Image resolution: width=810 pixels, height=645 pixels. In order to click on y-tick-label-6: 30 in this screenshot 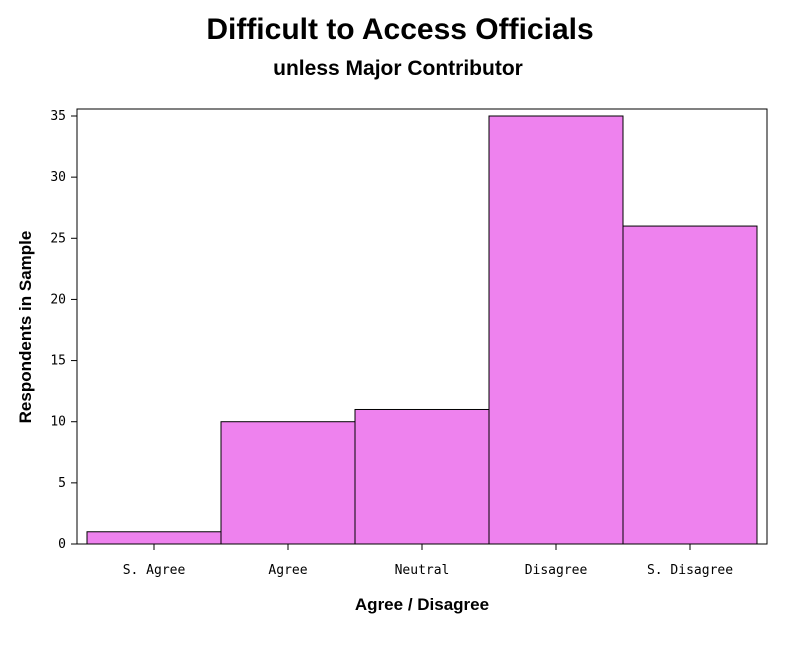, I will do `click(58, 177)`.